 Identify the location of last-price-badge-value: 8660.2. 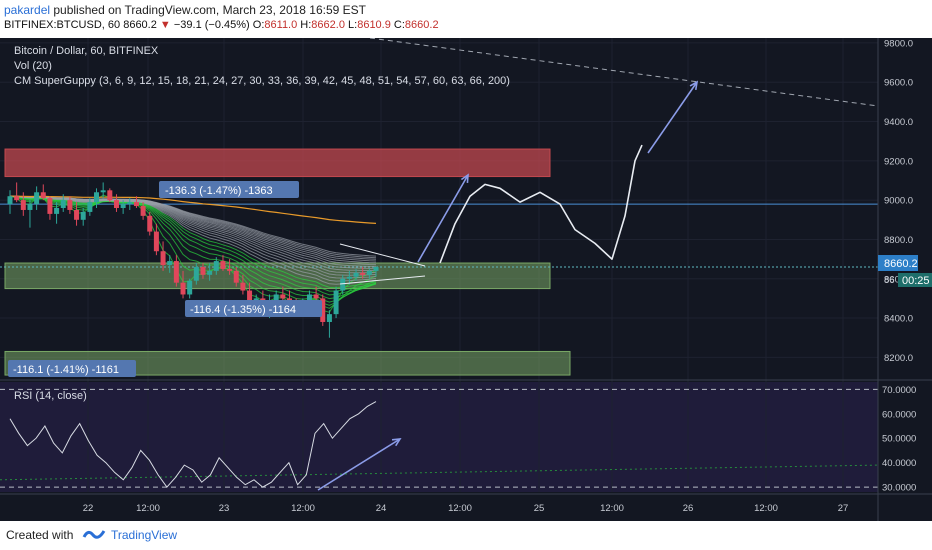
(901, 264).